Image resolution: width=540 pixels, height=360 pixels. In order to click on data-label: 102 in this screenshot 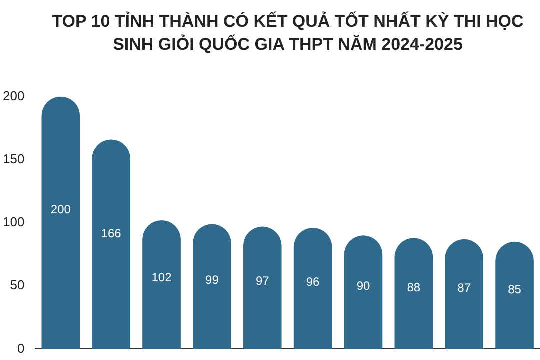, I will do `click(162, 277)`.